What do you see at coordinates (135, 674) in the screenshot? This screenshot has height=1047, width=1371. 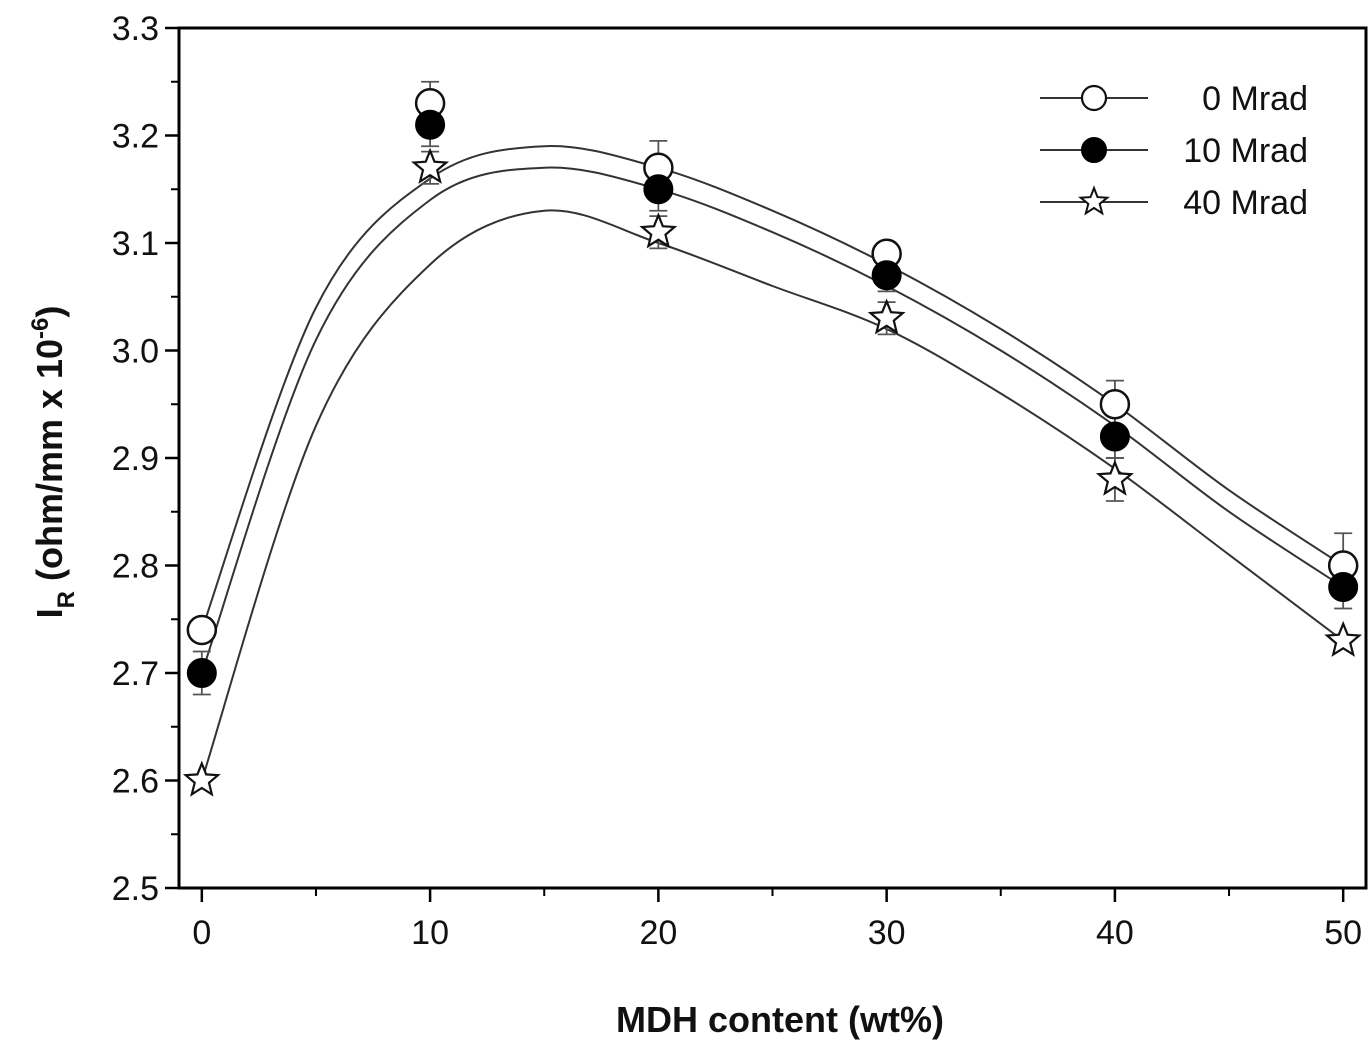 I see `y-tick-label: 2.7` at bounding box center [135, 674].